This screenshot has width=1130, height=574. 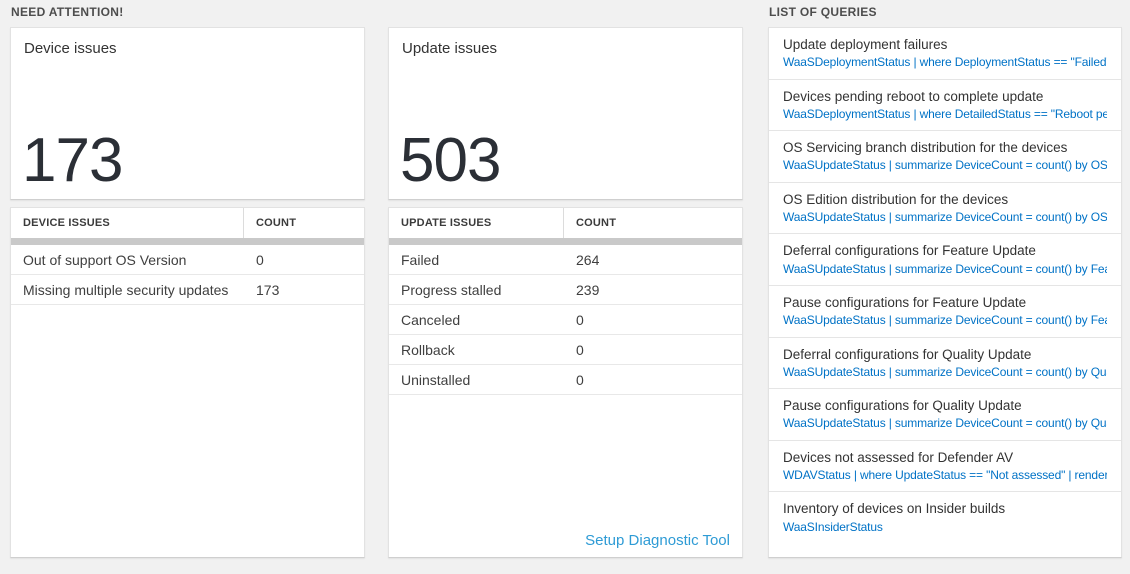 I want to click on cell-count: 173, so click(x=268, y=289).